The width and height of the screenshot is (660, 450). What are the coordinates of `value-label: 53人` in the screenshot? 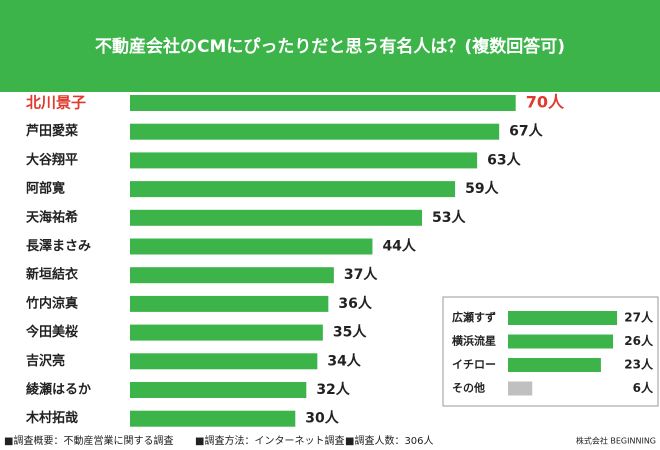 It's located at (449, 217).